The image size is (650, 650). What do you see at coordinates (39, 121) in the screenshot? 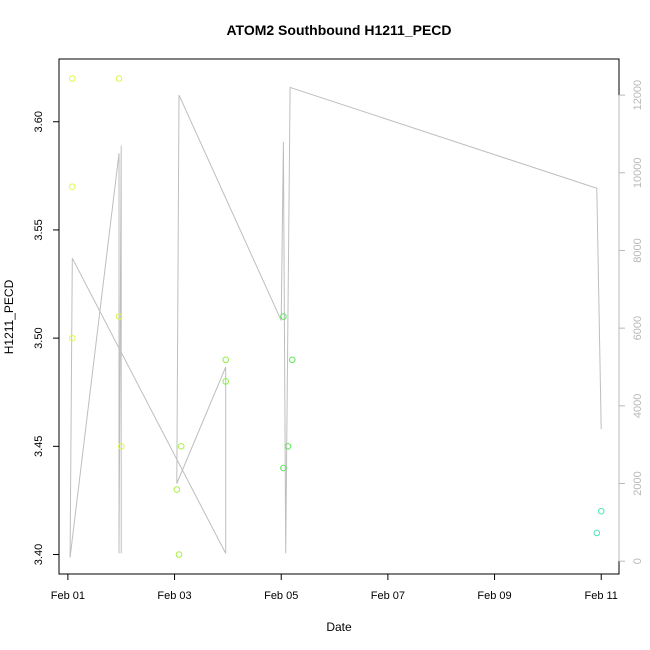
I see `y-tick-label: 3.60` at bounding box center [39, 121].